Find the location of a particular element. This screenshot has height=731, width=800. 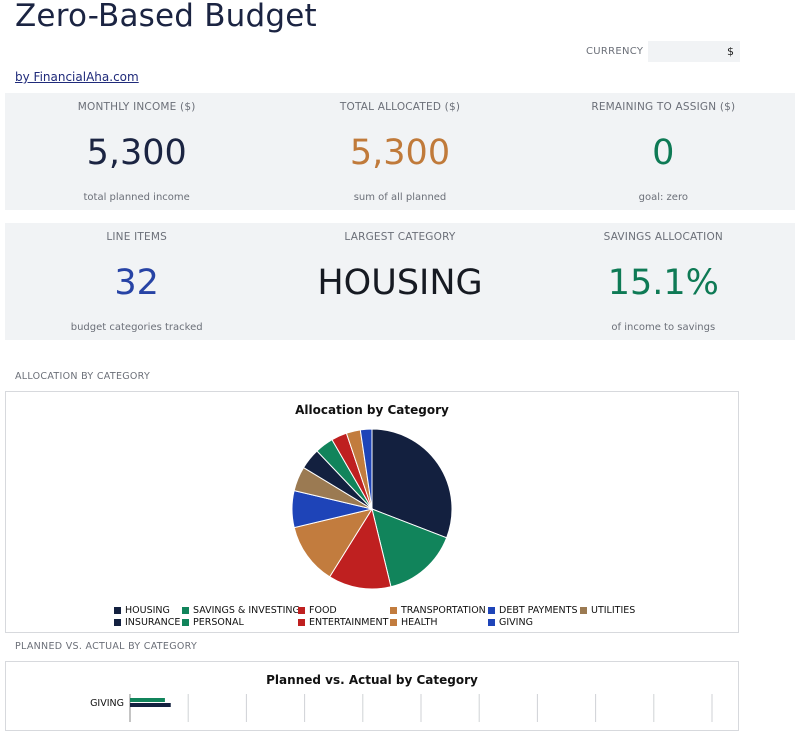

legend-label: INSURANCE is located at coordinates (153, 622).